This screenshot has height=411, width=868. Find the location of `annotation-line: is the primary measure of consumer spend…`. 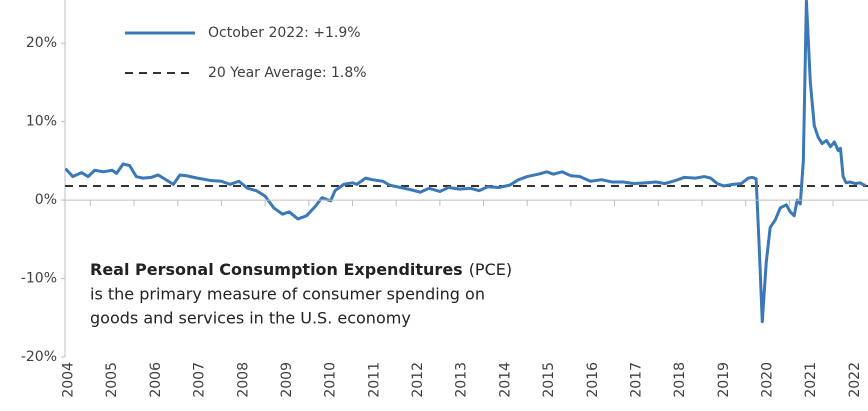

annotation-line: is the primary measure of consumer spend… is located at coordinates (287, 294).